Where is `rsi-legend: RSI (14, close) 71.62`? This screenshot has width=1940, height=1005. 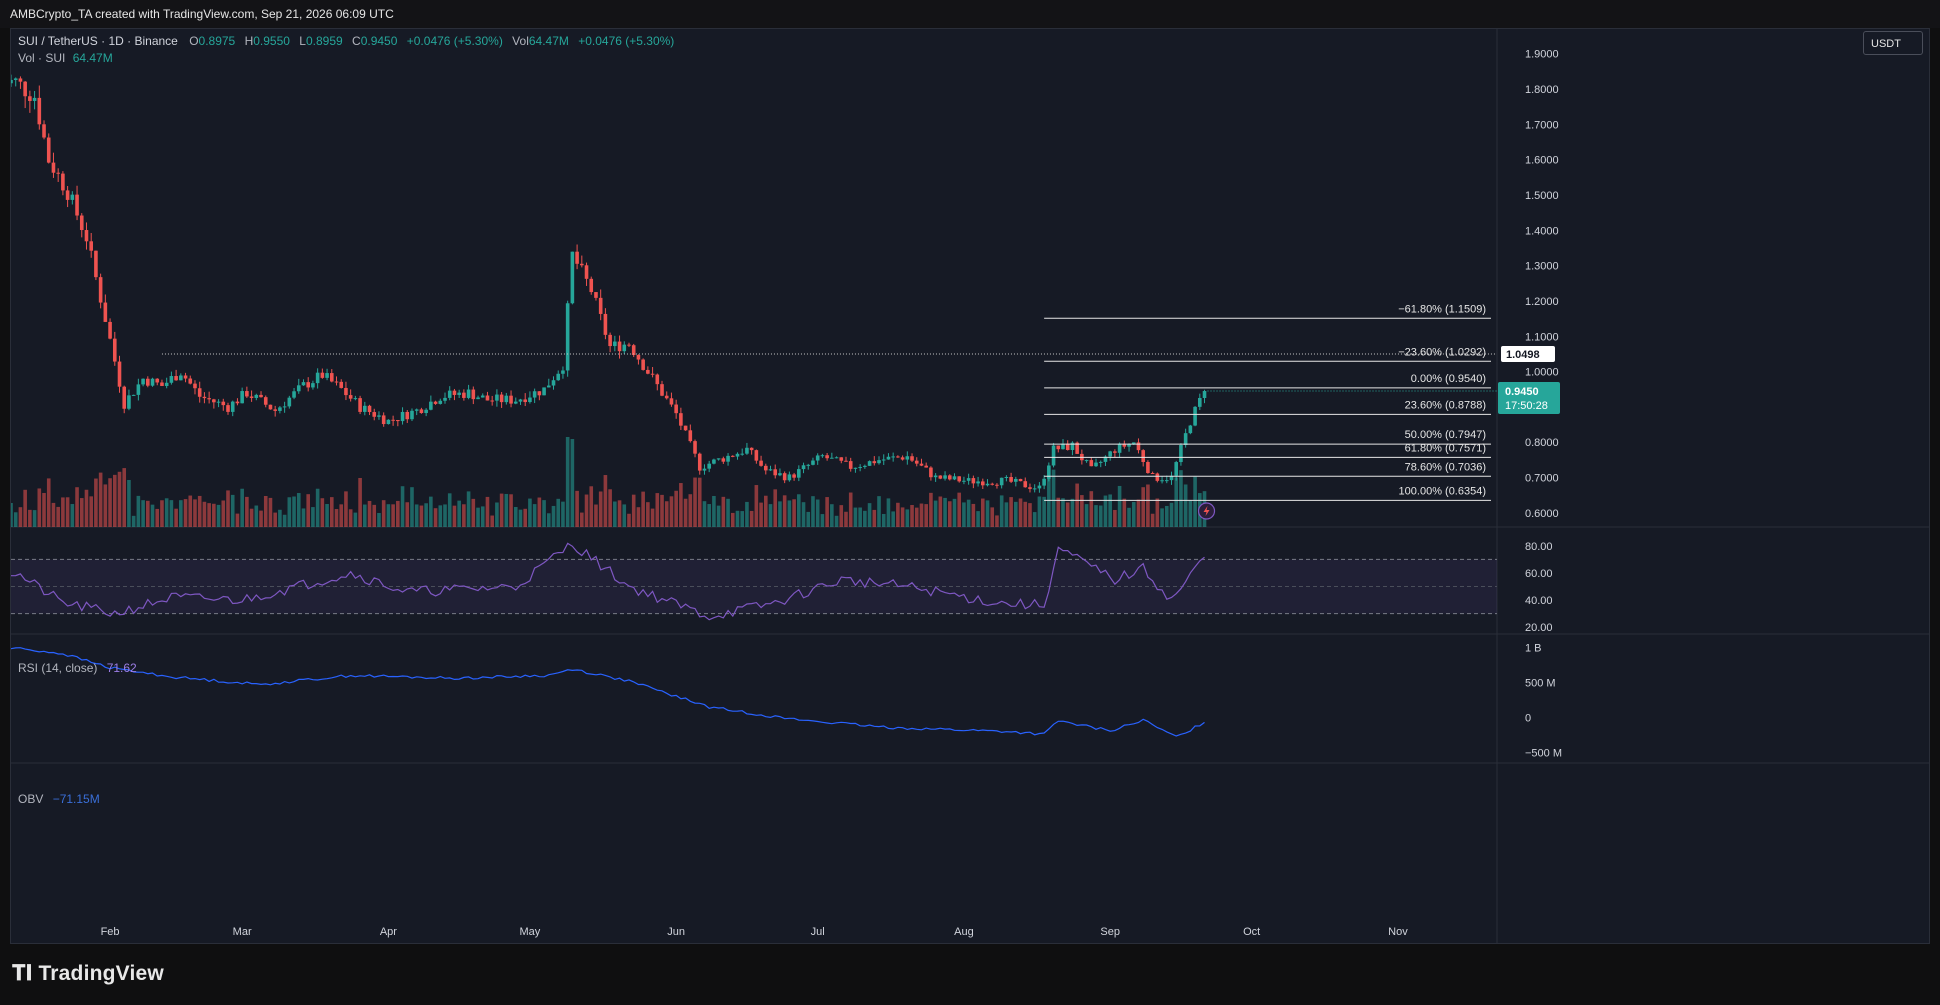
rsi-legend: RSI (14, close) 71.62 is located at coordinates (77, 668).